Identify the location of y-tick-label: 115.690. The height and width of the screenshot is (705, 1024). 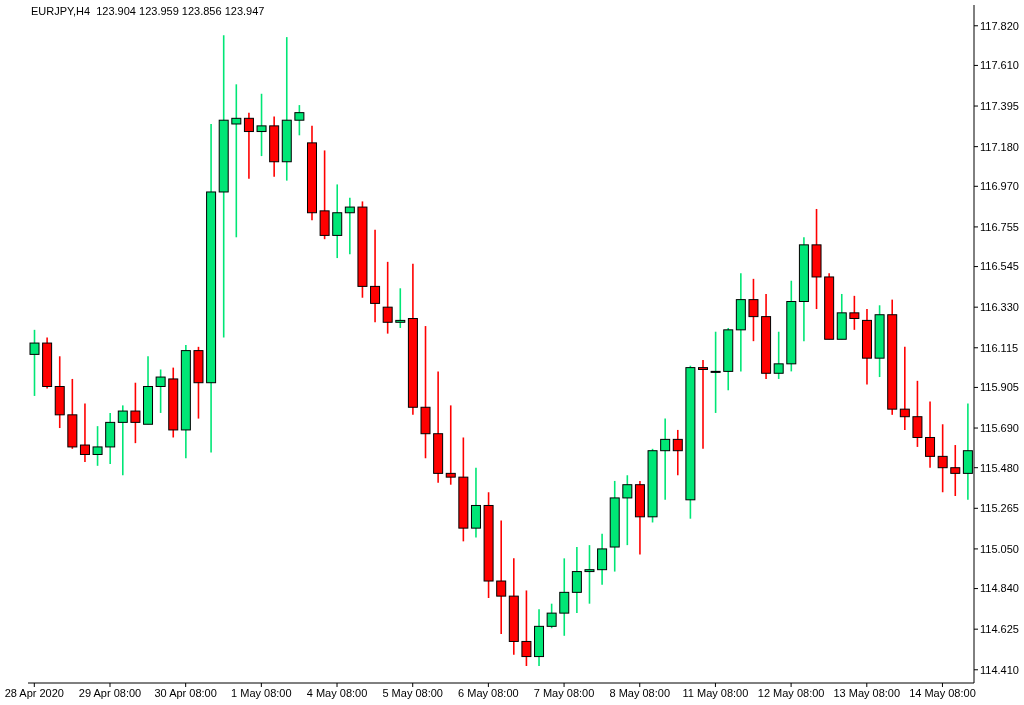
(999, 427).